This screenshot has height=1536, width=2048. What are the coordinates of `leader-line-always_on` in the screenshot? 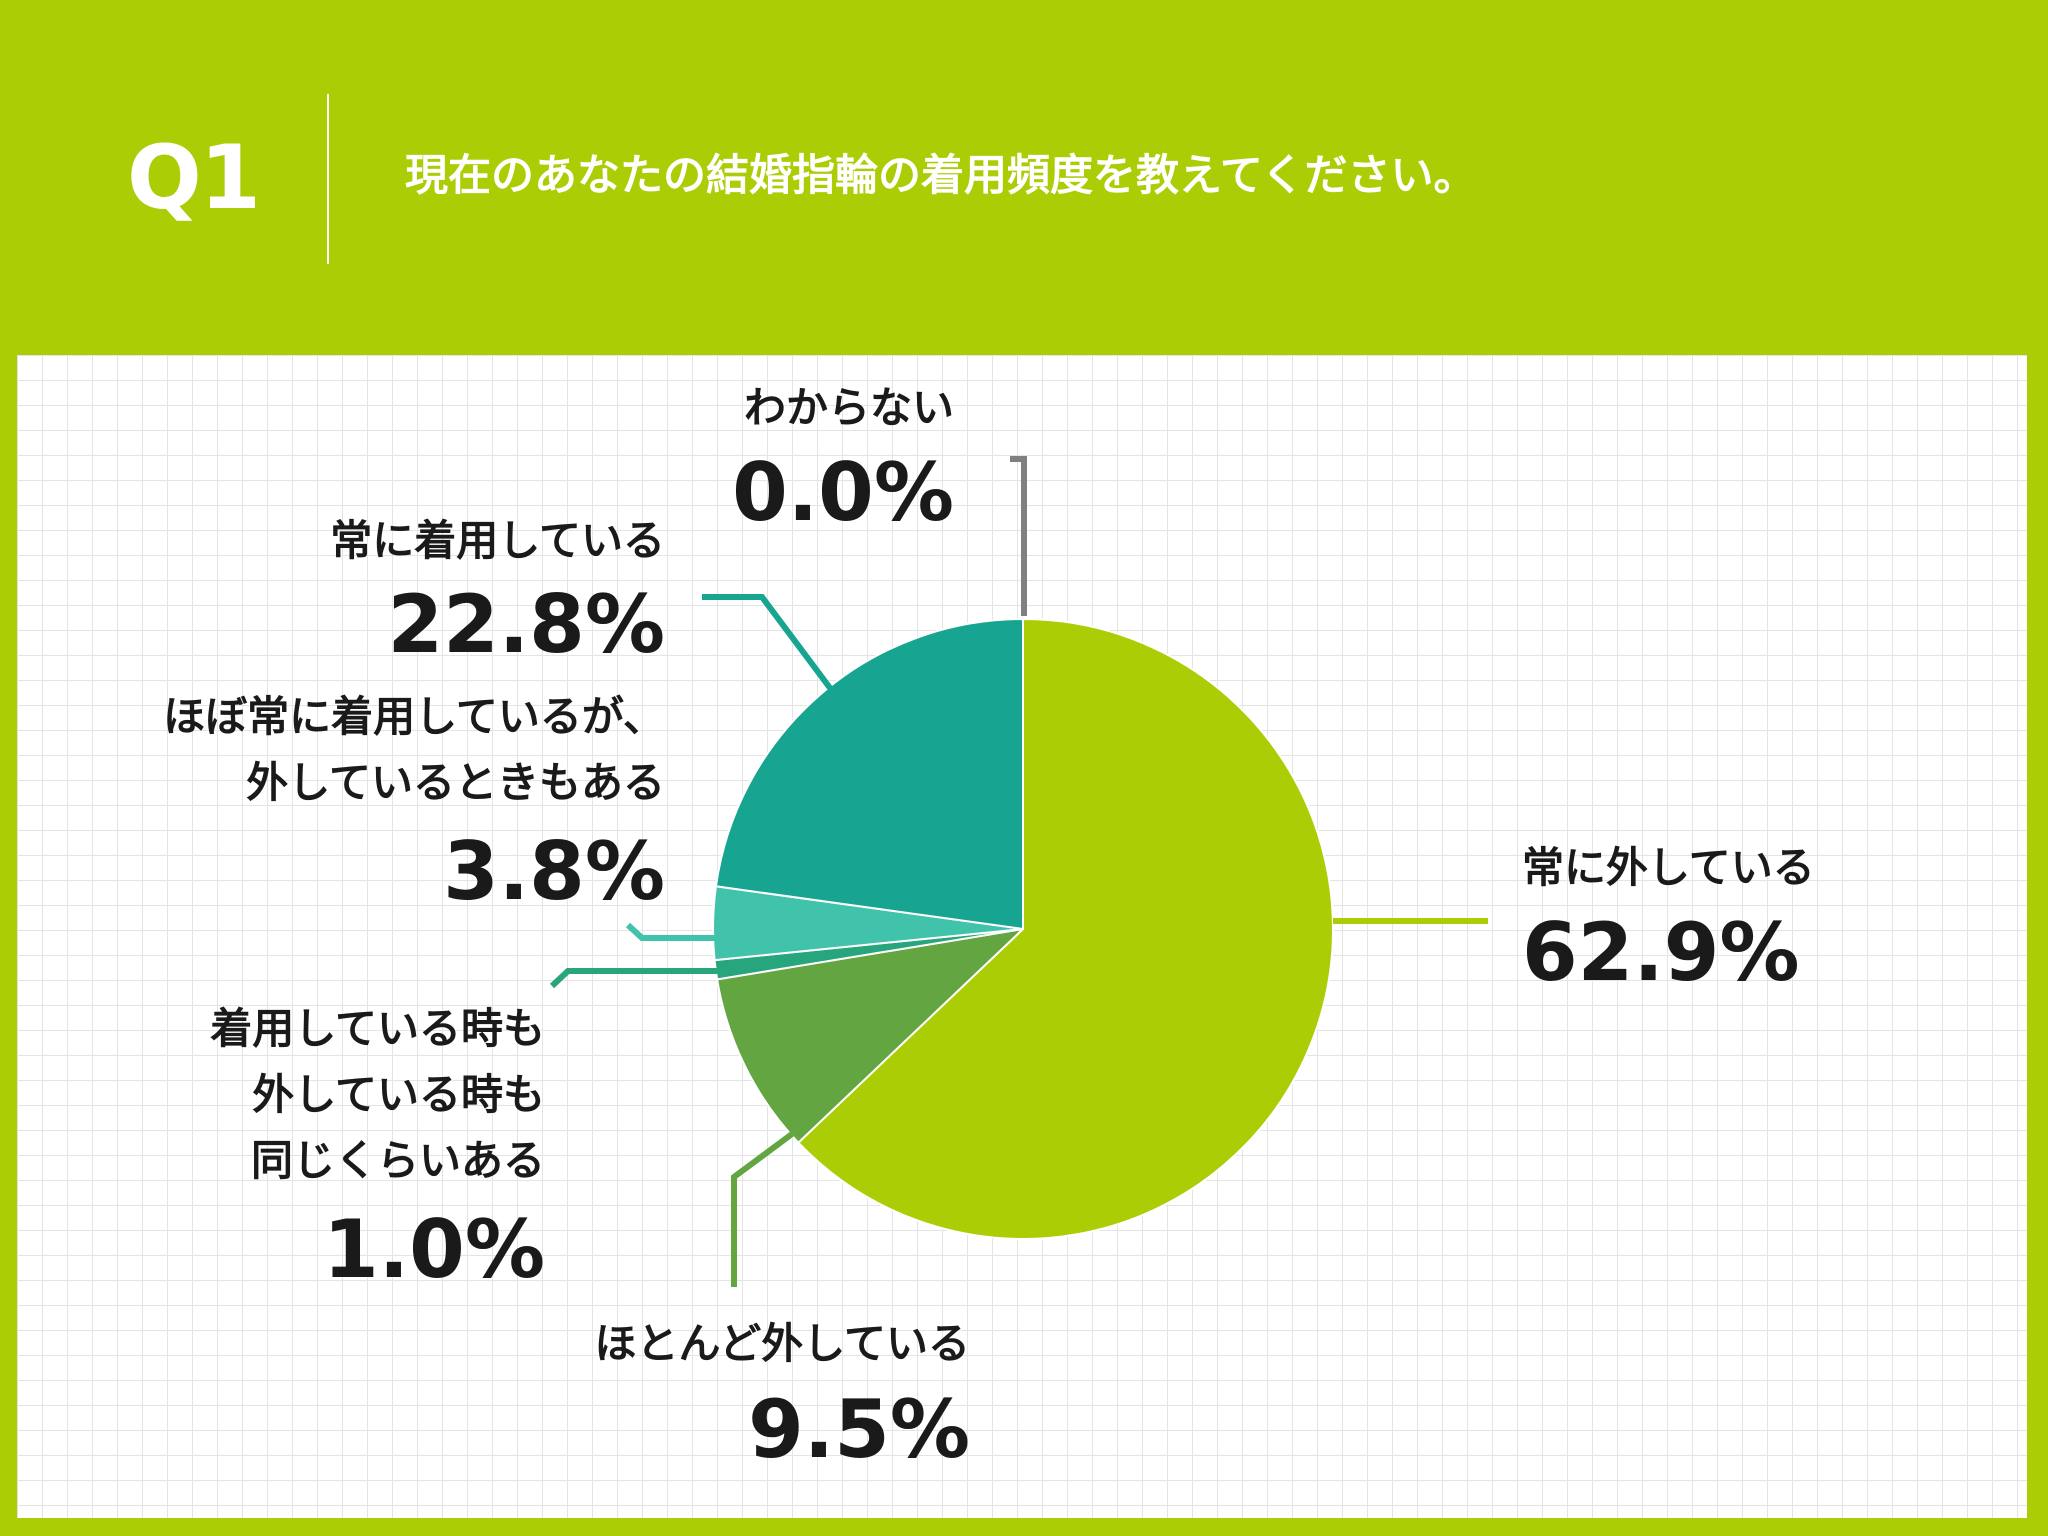 It's located at (767, 642).